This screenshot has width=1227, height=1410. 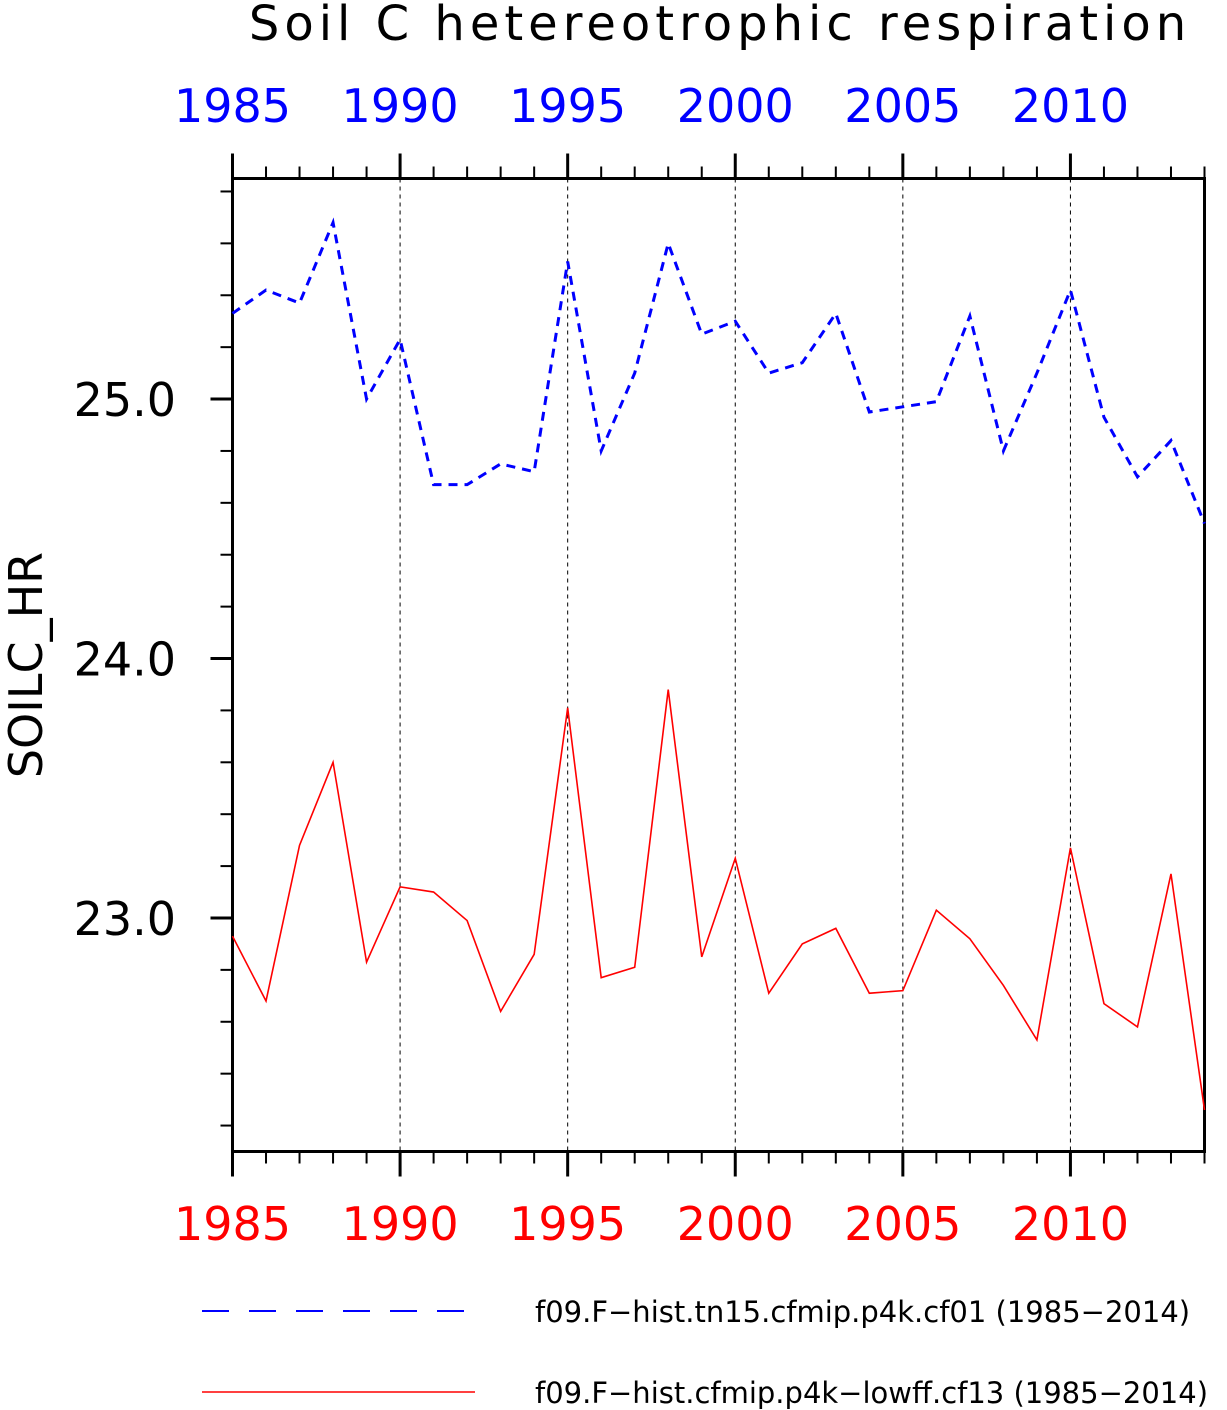 What do you see at coordinates (567, 106) in the screenshot?
I see `top-x-tick-label: 1995` at bounding box center [567, 106].